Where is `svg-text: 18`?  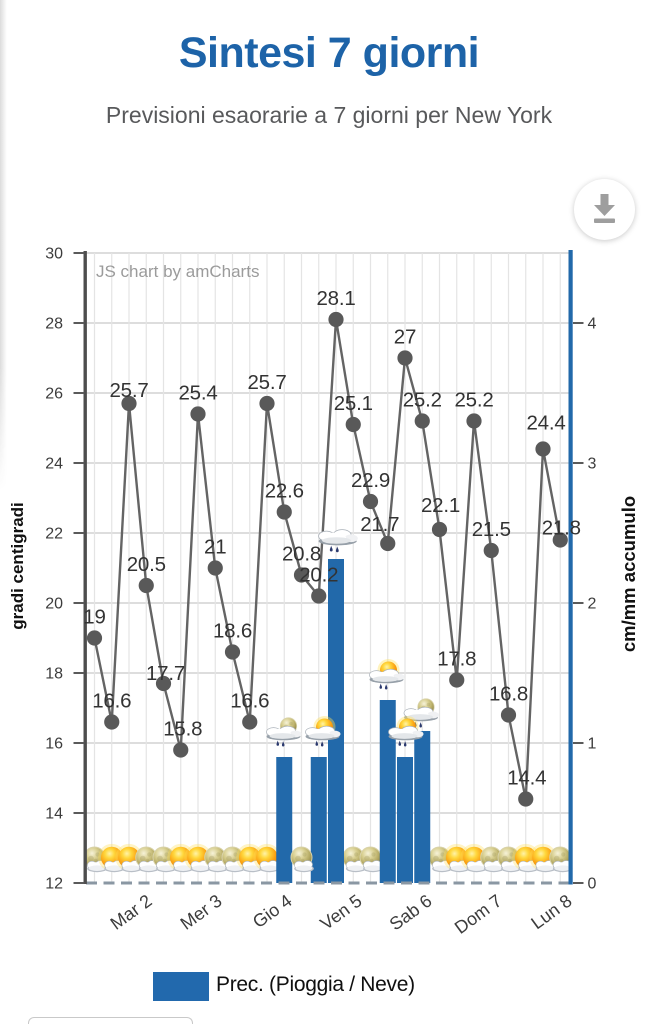
svg-text: 18 is located at coordinates (54, 674).